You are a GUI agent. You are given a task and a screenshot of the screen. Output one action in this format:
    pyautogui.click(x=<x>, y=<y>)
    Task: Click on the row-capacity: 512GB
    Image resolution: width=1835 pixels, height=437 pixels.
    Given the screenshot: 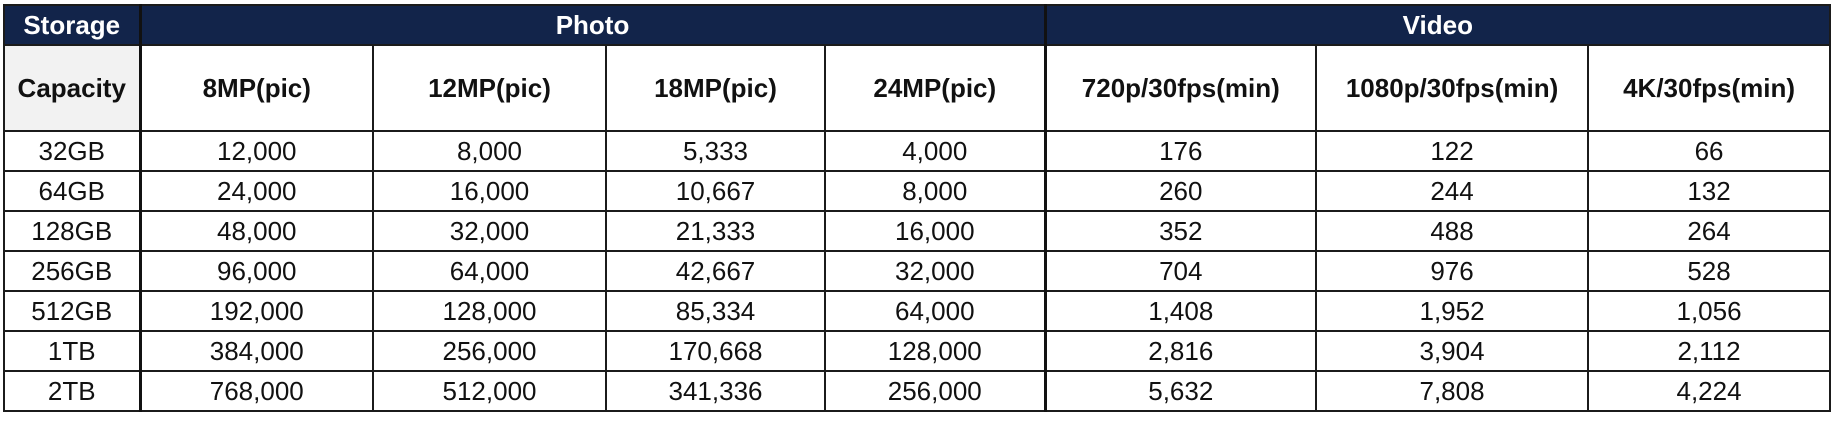 What is the action you would take?
    pyautogui.click(x=72, y=311)
    